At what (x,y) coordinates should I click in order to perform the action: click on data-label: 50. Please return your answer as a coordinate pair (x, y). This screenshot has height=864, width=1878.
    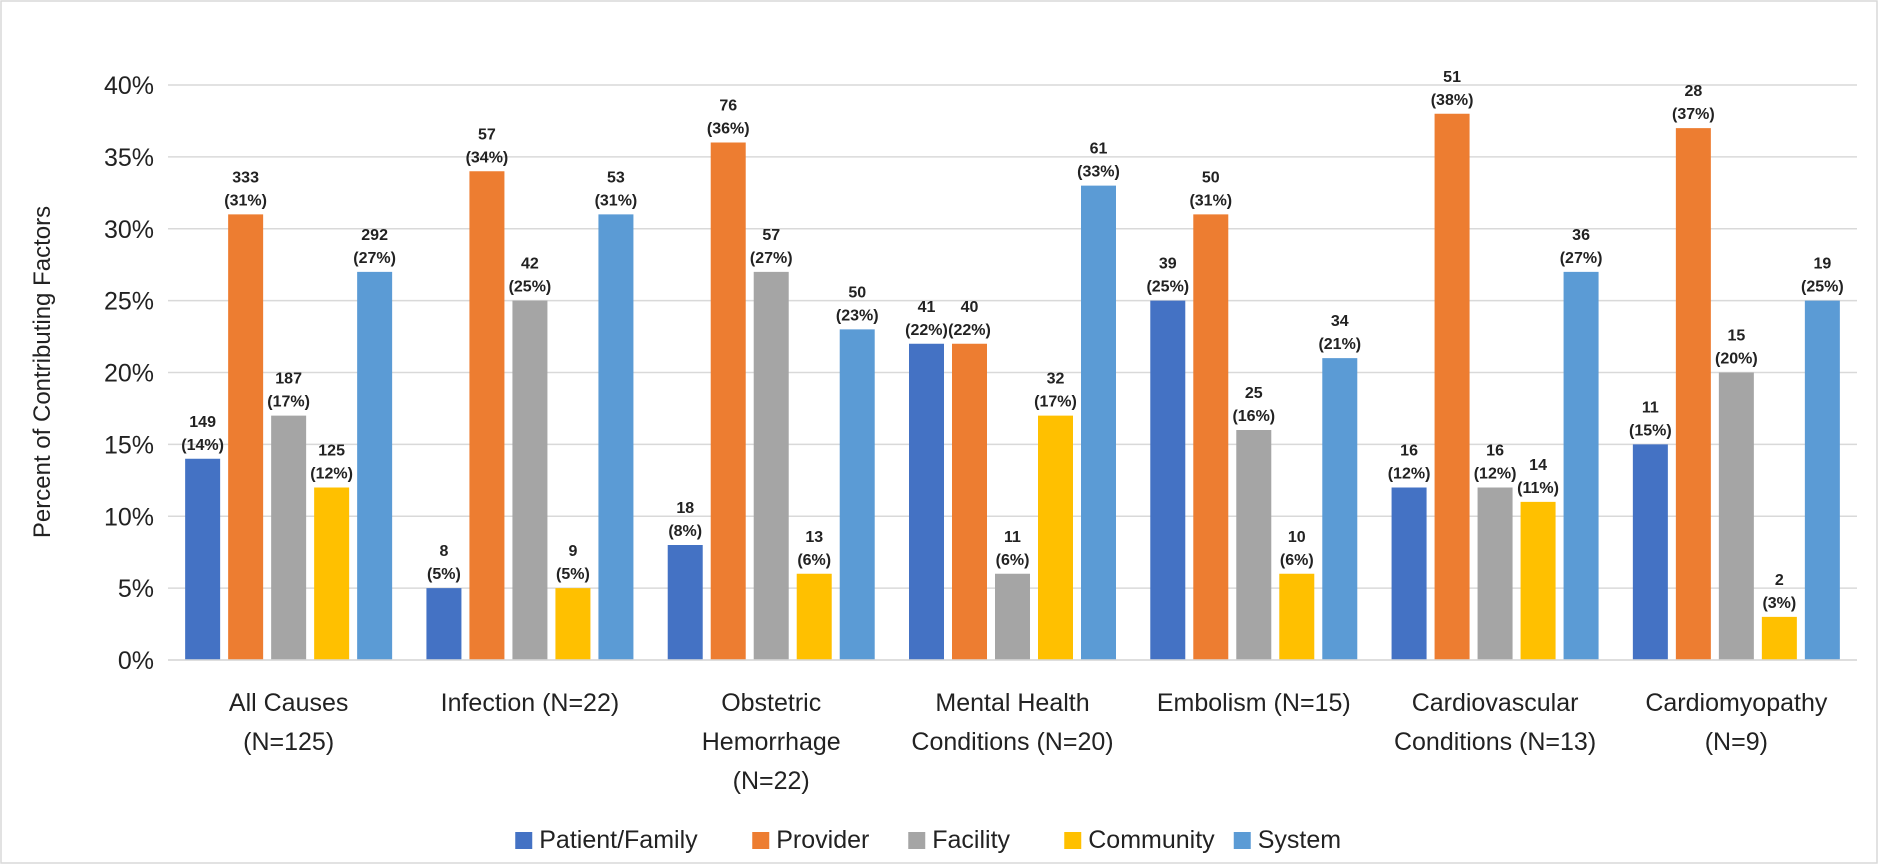
    Looking at the image, I should click on (857, 292).